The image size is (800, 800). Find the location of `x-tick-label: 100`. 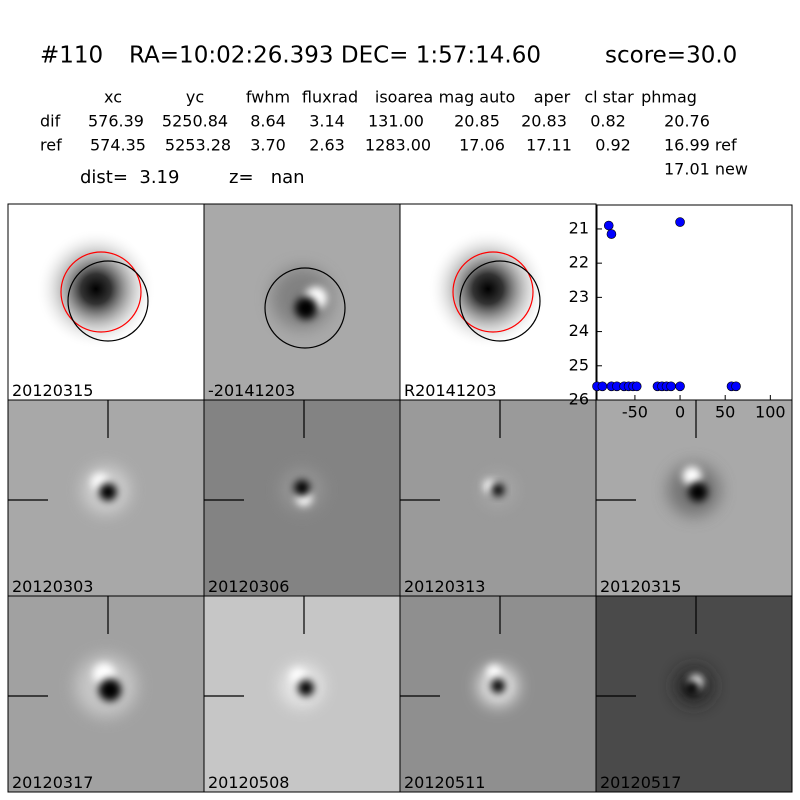

x-tick-label: 100 is located at coordinates (770, 412).